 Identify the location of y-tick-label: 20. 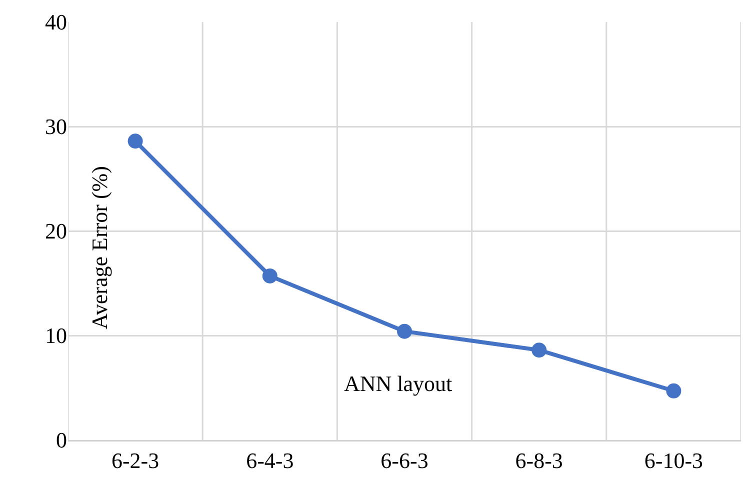
(56, 231).